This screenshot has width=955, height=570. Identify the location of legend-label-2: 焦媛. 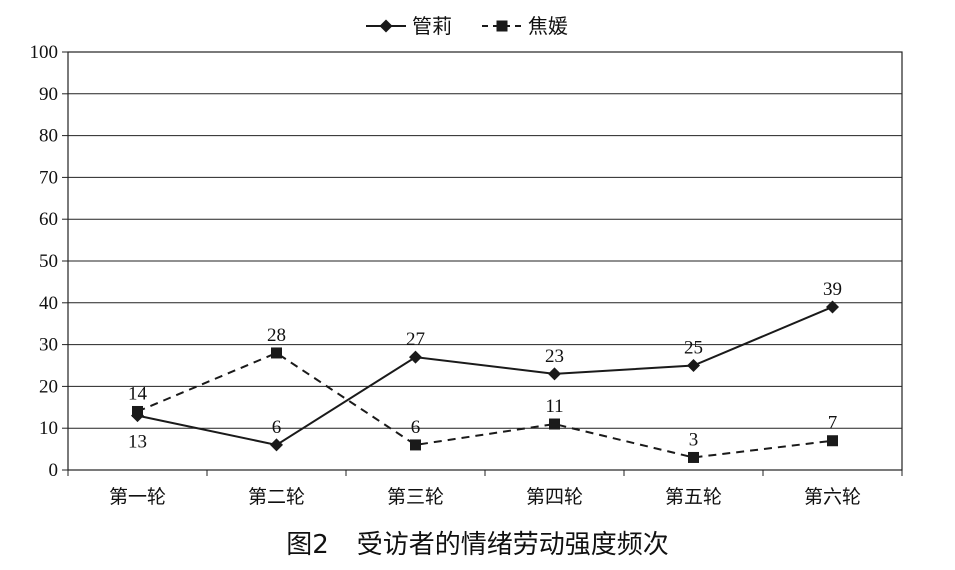
(548, 26).